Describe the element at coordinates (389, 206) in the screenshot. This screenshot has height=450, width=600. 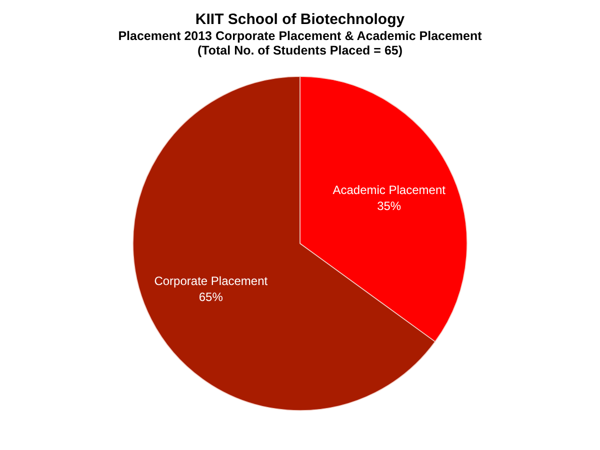
I see `data-label: 35%` at that location.